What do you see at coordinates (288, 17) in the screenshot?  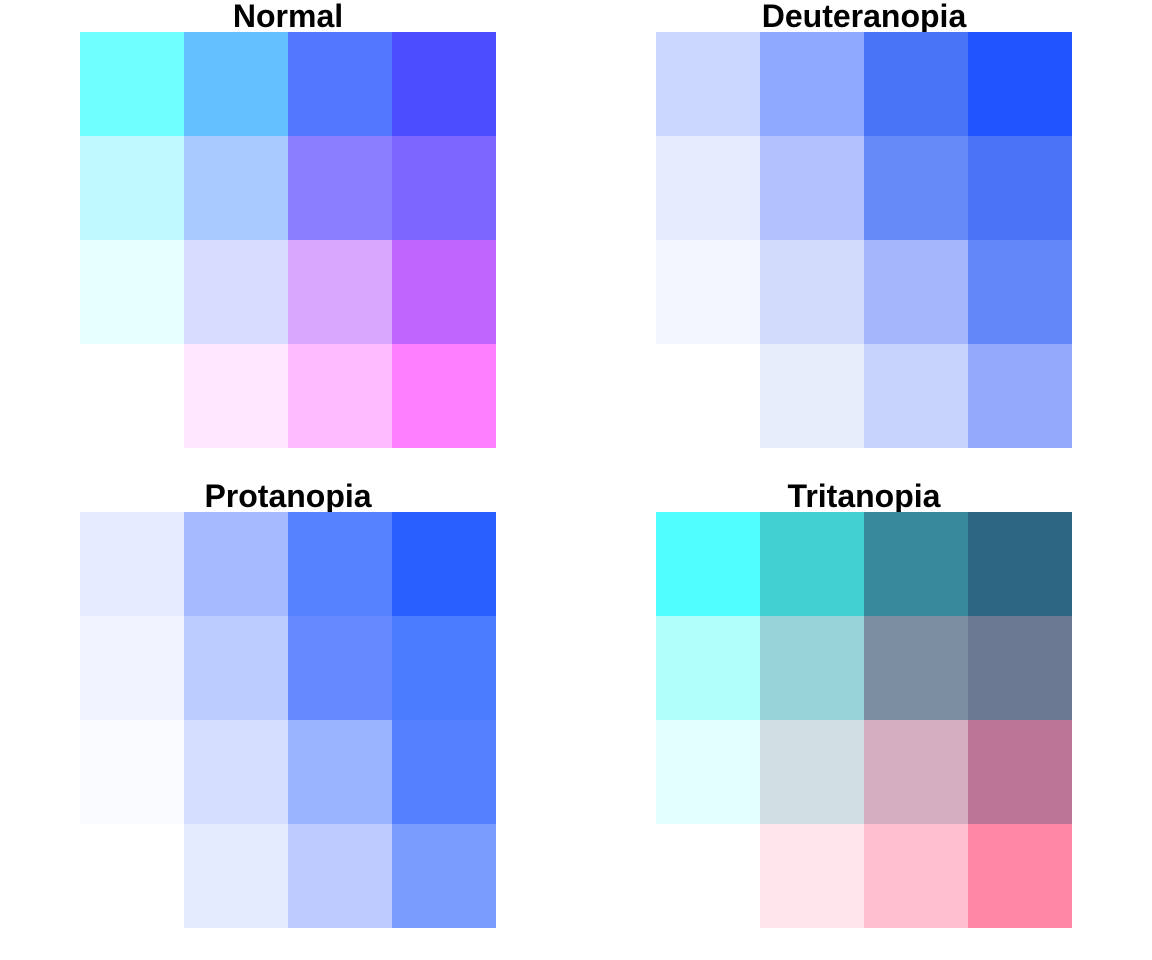 I see `panel-title: Normal` at bounding box center [288, 17].